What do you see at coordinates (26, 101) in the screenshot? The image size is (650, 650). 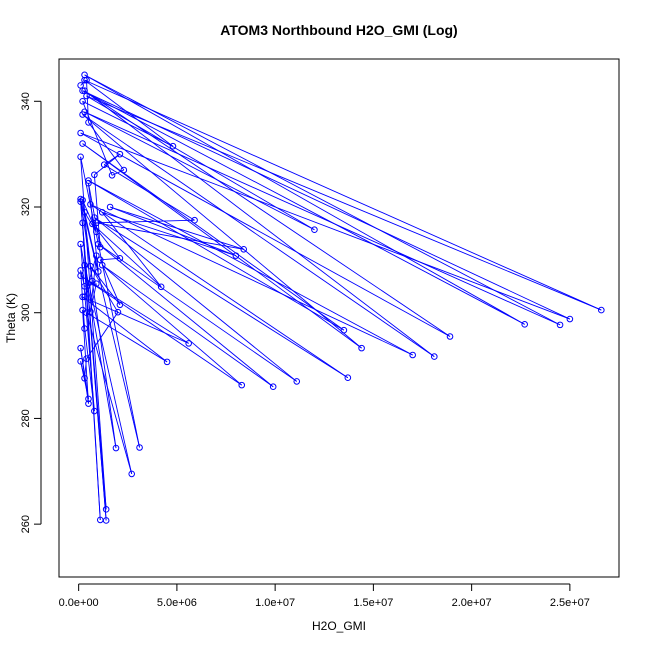 I see `y-tick-label: 340` at bounding box center [26, 101].